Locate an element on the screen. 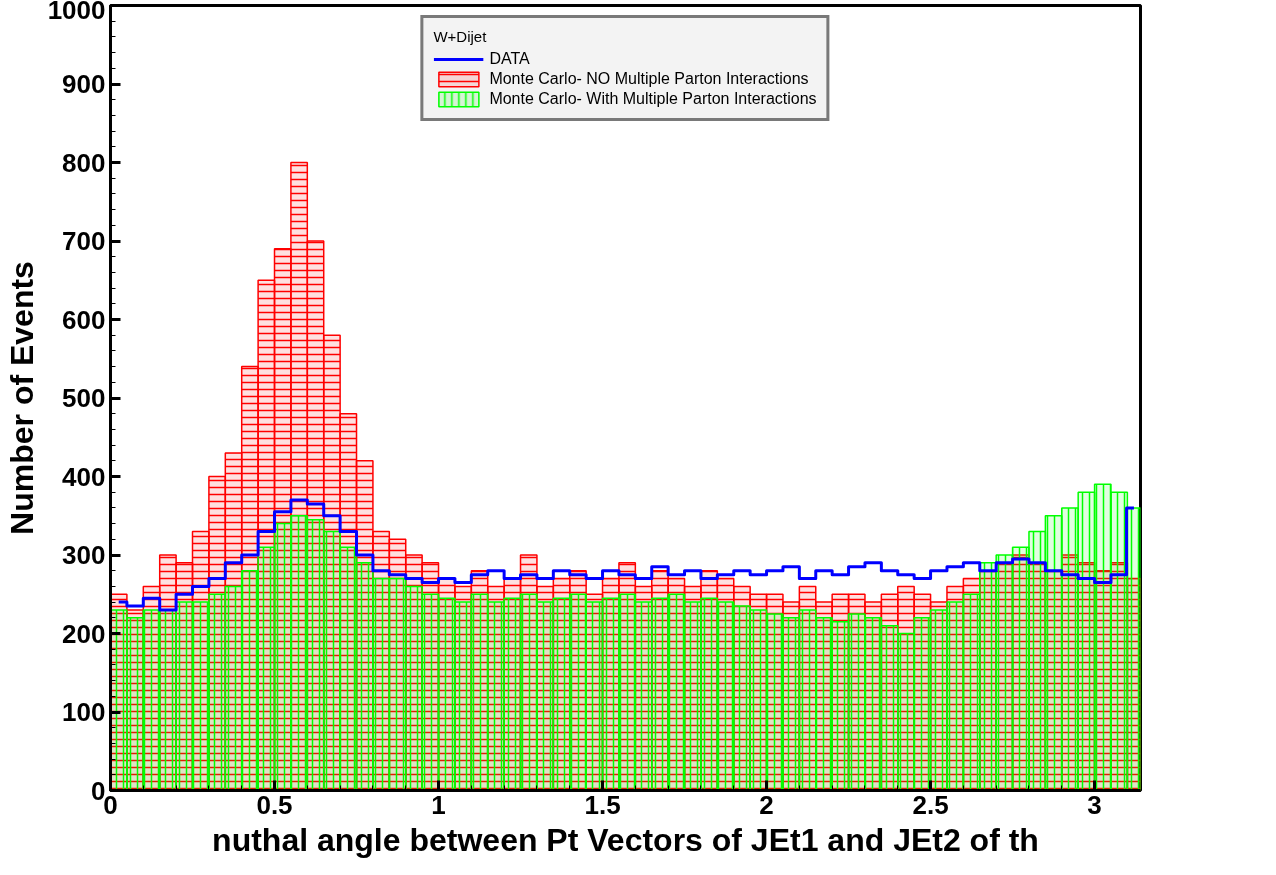 The height and width of the screenshot is (875, 1276). legend-label: DATA is located at coordinates (509, 59).